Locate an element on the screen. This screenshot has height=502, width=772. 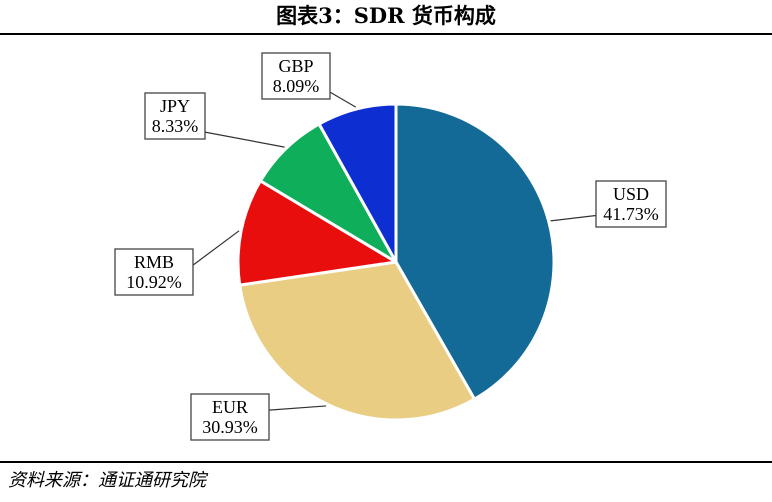
callout-box-usd is located at coordinates (631, 204).